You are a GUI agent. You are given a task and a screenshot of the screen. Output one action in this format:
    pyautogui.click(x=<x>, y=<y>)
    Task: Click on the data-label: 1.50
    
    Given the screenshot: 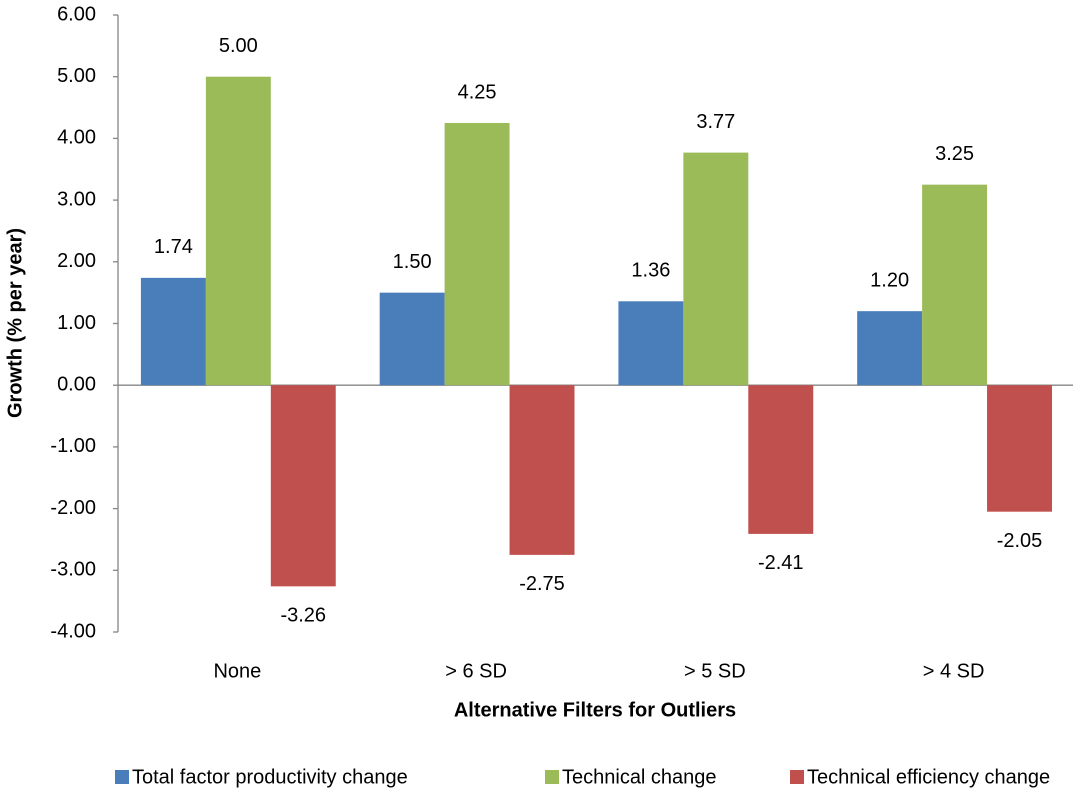 What is the action you would take?
    pyautogui.click(x=412, y=262)
    